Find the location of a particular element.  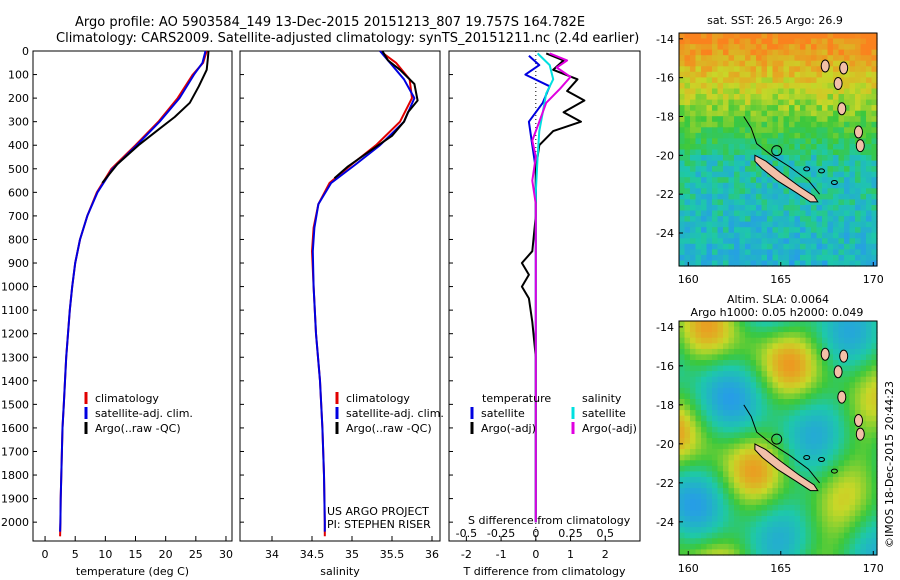

series-line-temperature-argo-adj- is located at coordinates (553, 287).